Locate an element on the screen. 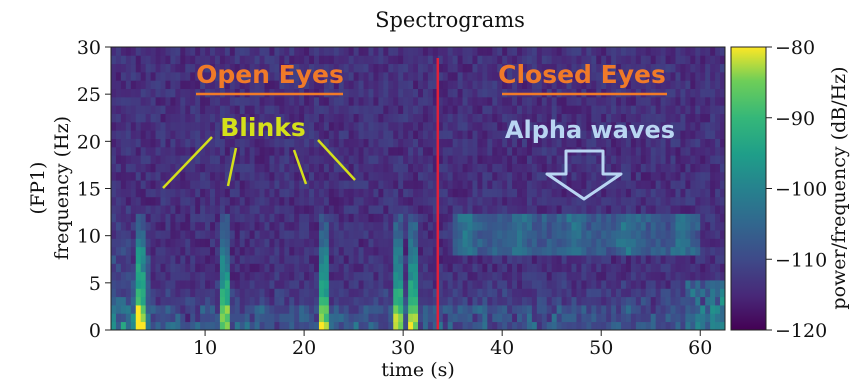 This screenshot has width=856, height=385. x-tick-label: 10 is located at coordinates (205, 348).